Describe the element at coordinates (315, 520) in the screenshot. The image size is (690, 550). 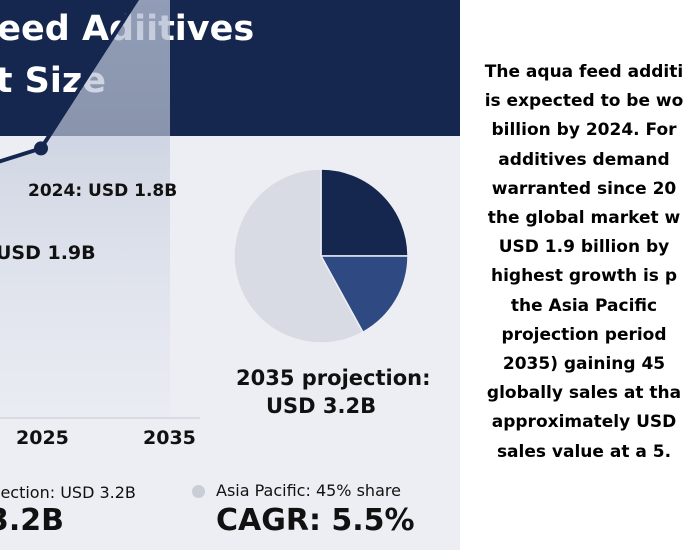
I see `cagr-value: CAGR: 5.5%` at that location.